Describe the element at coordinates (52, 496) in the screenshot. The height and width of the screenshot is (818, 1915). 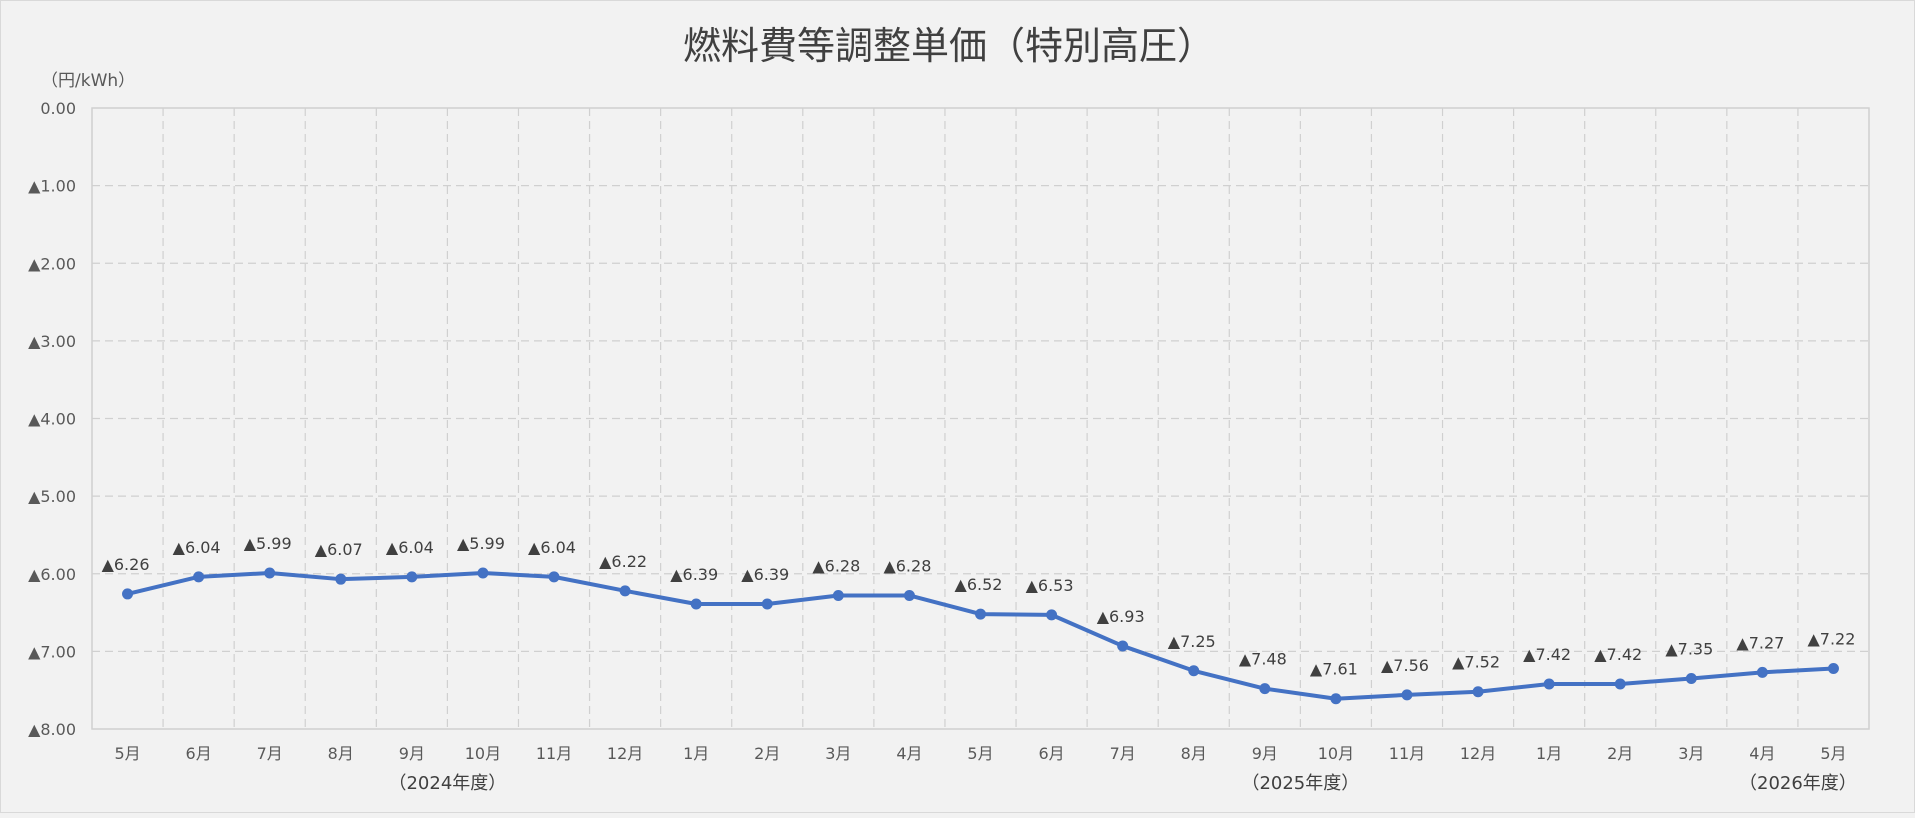
I see `y-tick-label: ▲5.00` at that location.